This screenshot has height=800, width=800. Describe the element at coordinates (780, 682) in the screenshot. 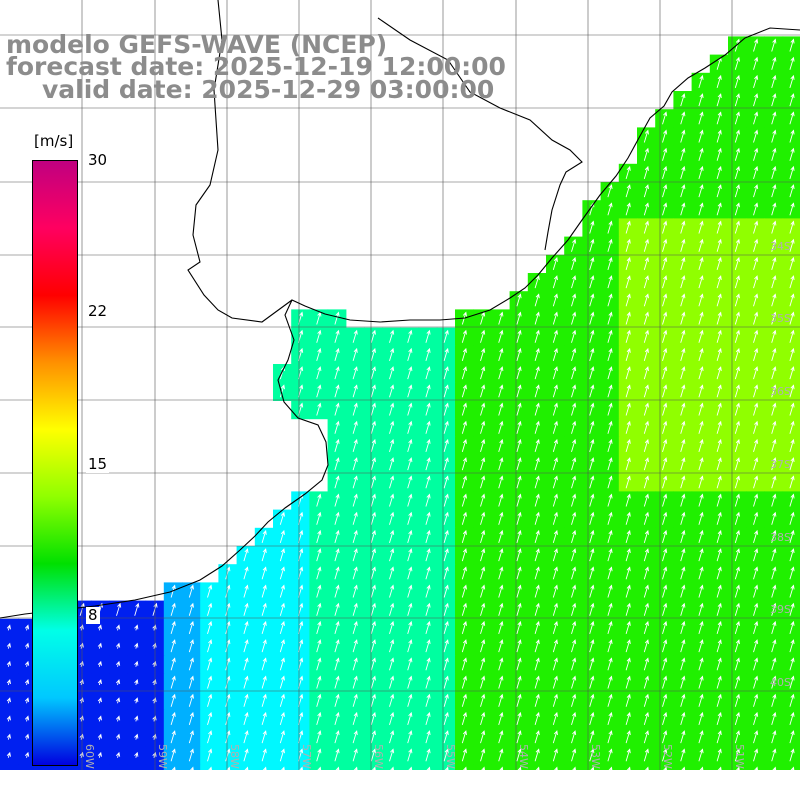

I see `lat-label: 40S` at that location.